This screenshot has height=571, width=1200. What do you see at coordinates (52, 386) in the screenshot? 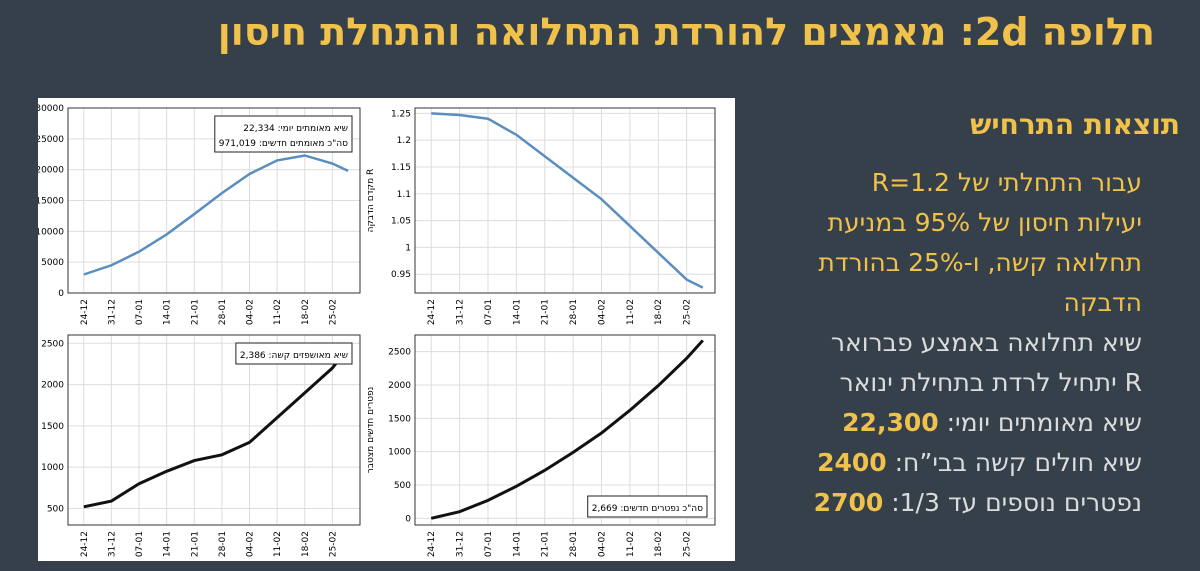
I see `y-tick-label: 2000` at bounding box center [52, 386].